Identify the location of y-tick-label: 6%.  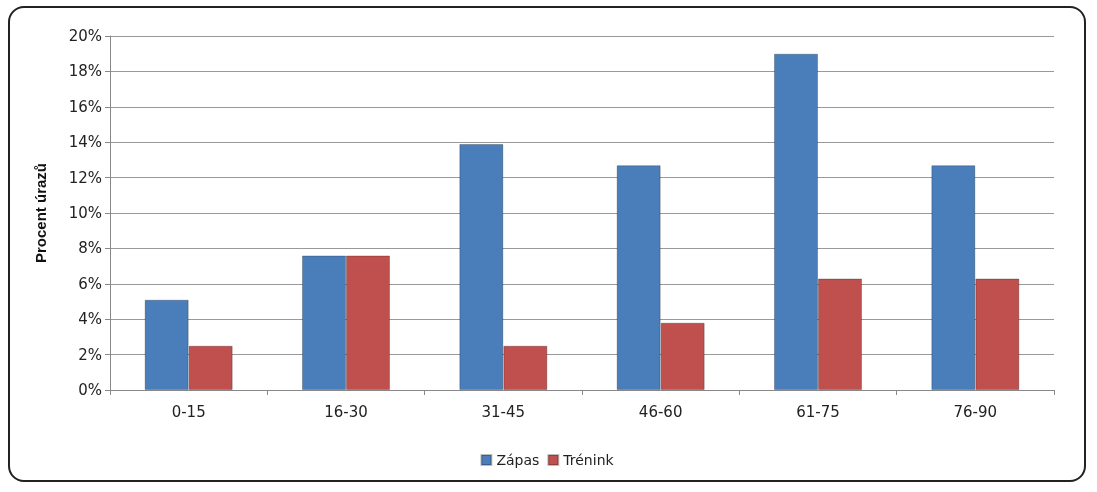
(90, 283).